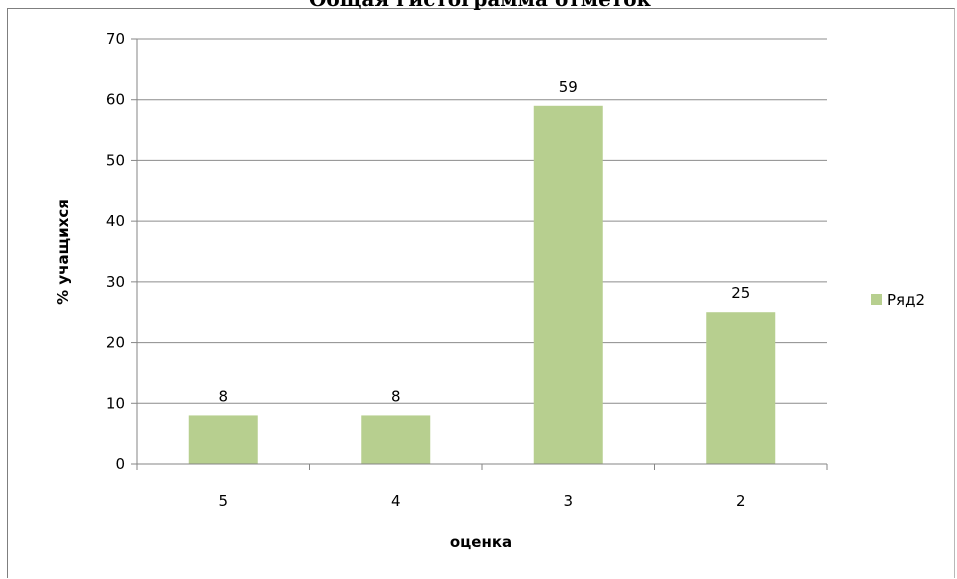 This screenshot has height=579, width=957. What do you see at coordinates (120, 464) in the screenshot?
I see `y-tick-label: 0` at bounding box center [120, 464].